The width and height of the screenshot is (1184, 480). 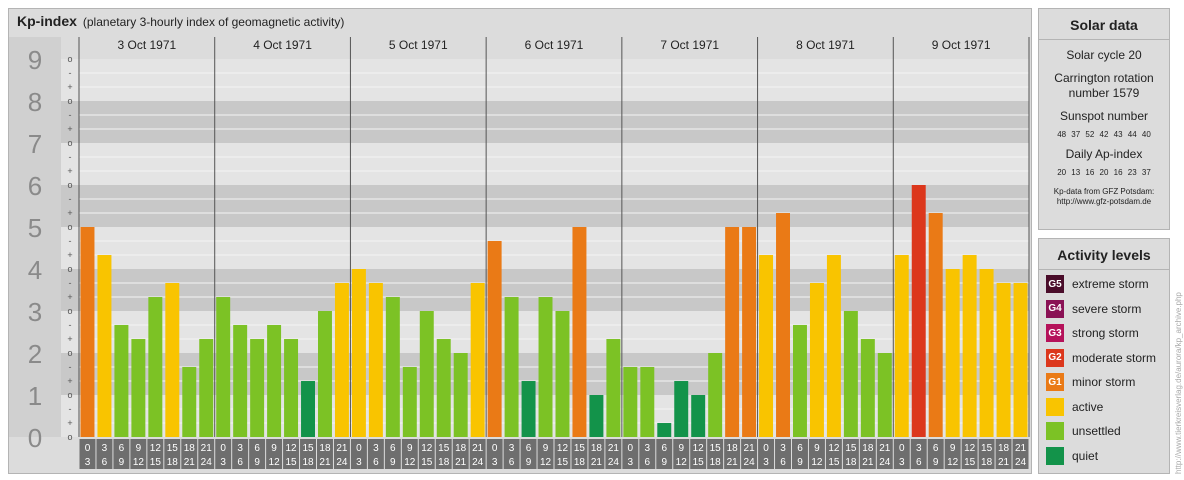 I want to click on hour-start: 6, so click(x=664, y=448).